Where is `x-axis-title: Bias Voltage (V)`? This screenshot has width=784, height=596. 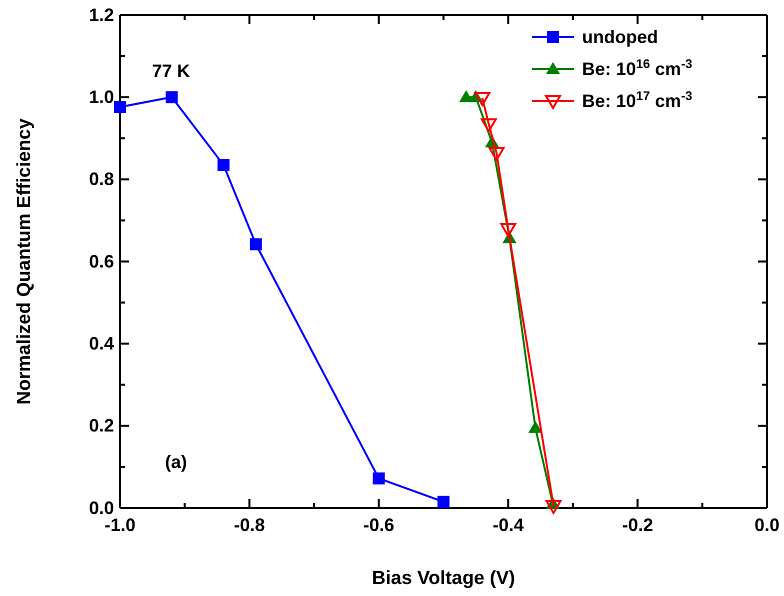
x-axis-title: Bias Voltage (V) is located at coordinates (444, 578).